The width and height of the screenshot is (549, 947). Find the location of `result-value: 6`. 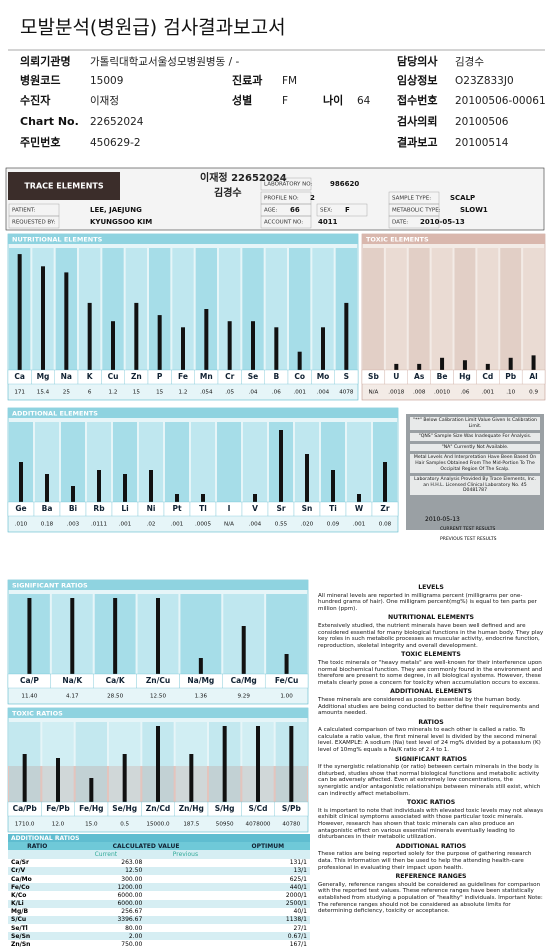

result-value: 6 is located at coordinates (90, 393).